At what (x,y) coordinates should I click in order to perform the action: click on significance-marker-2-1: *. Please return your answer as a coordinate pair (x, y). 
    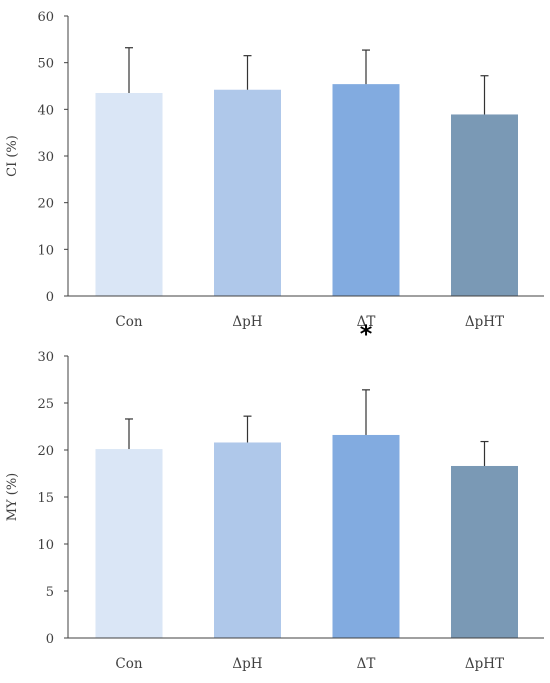
    Looking at the image, I should click on (366, 334).